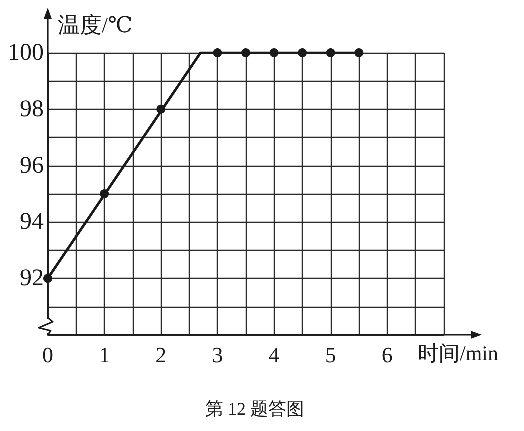 This screenshot has height=431, width=524. I want to click on x-axis-title: 时间/min, so click(459, 354).